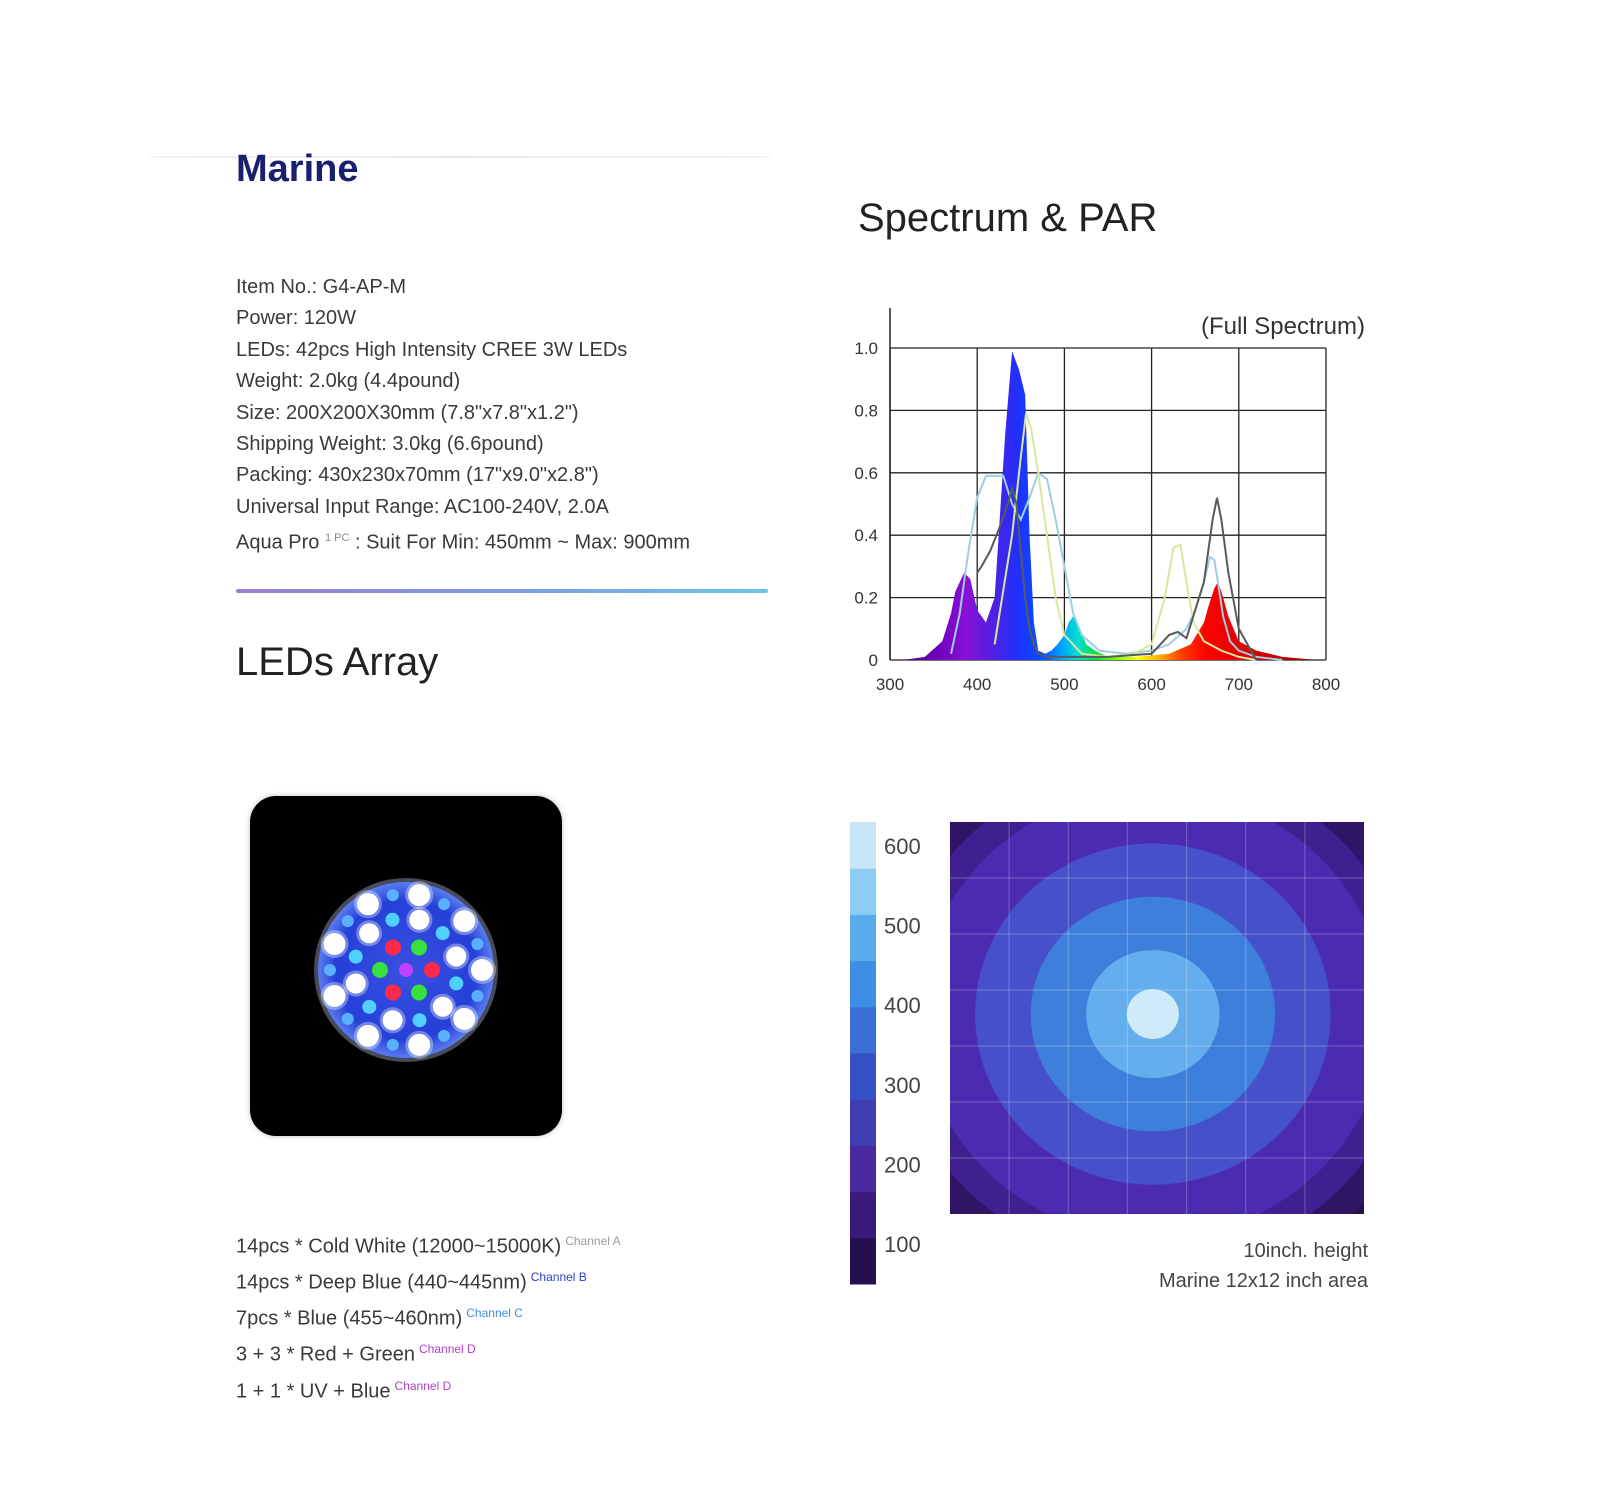  Describe the element at coordinates (902, 1005) in the screenshot. I see `colorbar-tick-label: 400` at that location.